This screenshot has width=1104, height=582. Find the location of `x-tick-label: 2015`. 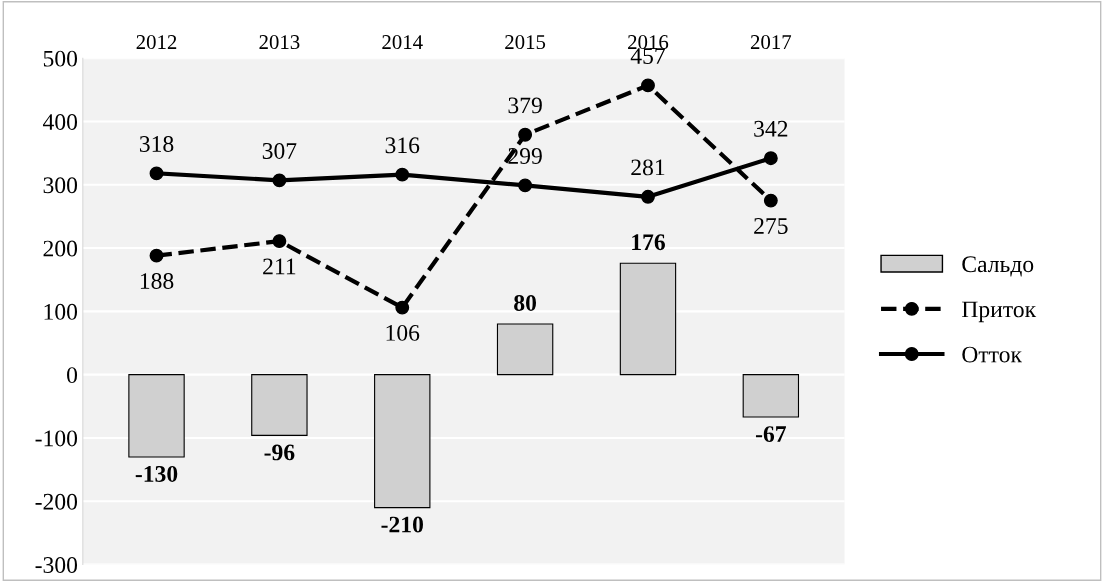

x-tick-label: 2015 is located at coordinates (525, 42).